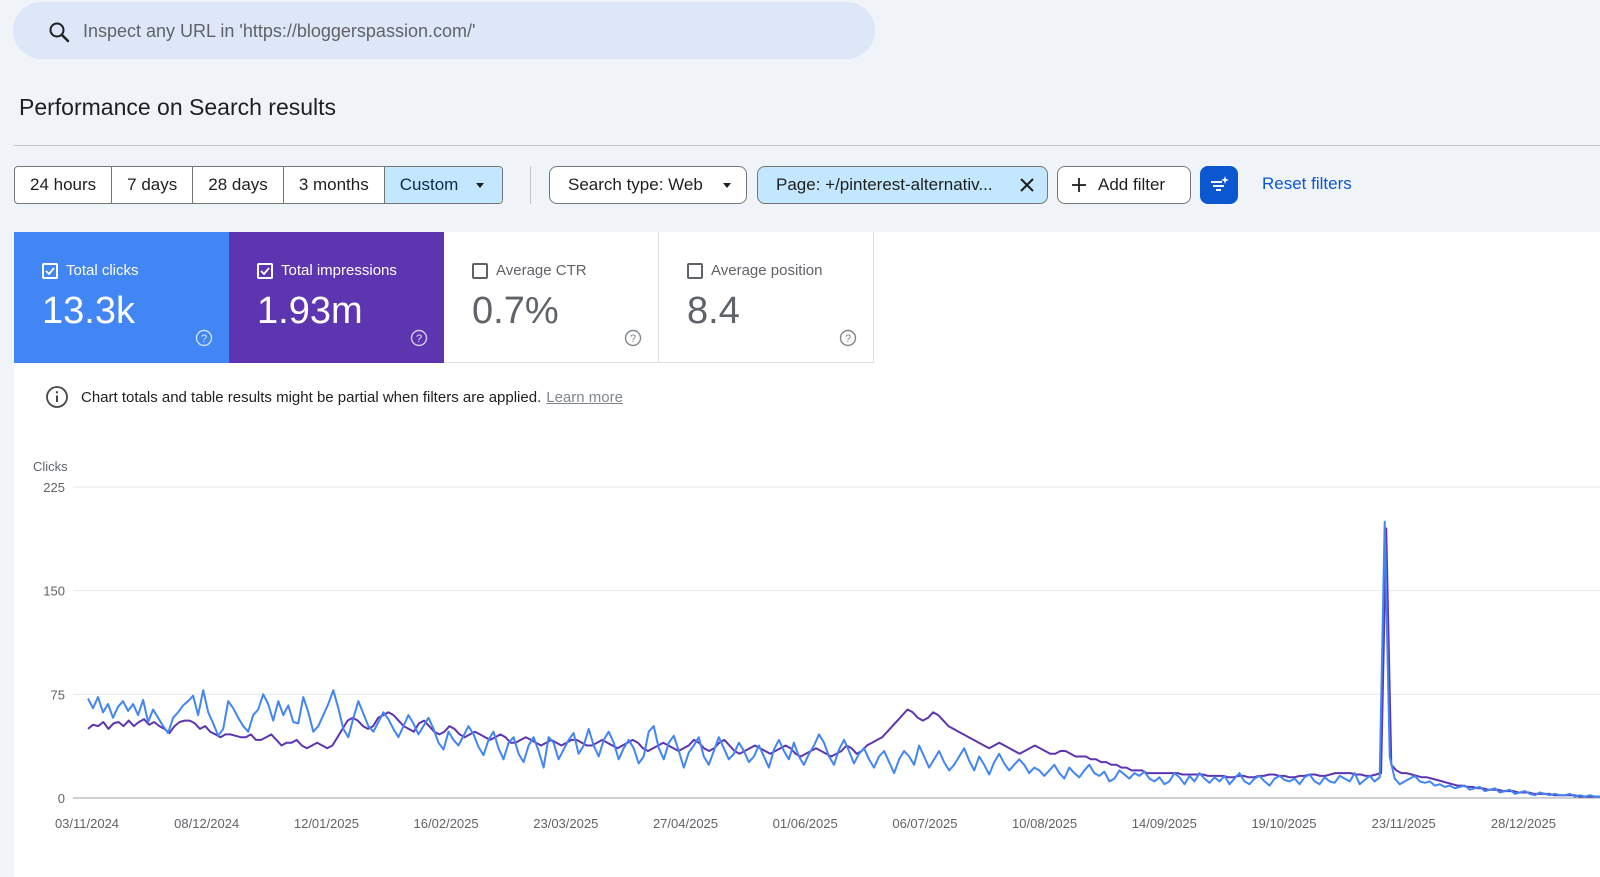  What do you see at coordinates (584, 397) in the screenshot?
I see `learn-more-link: Learn more` at bounding box center [584, 397].